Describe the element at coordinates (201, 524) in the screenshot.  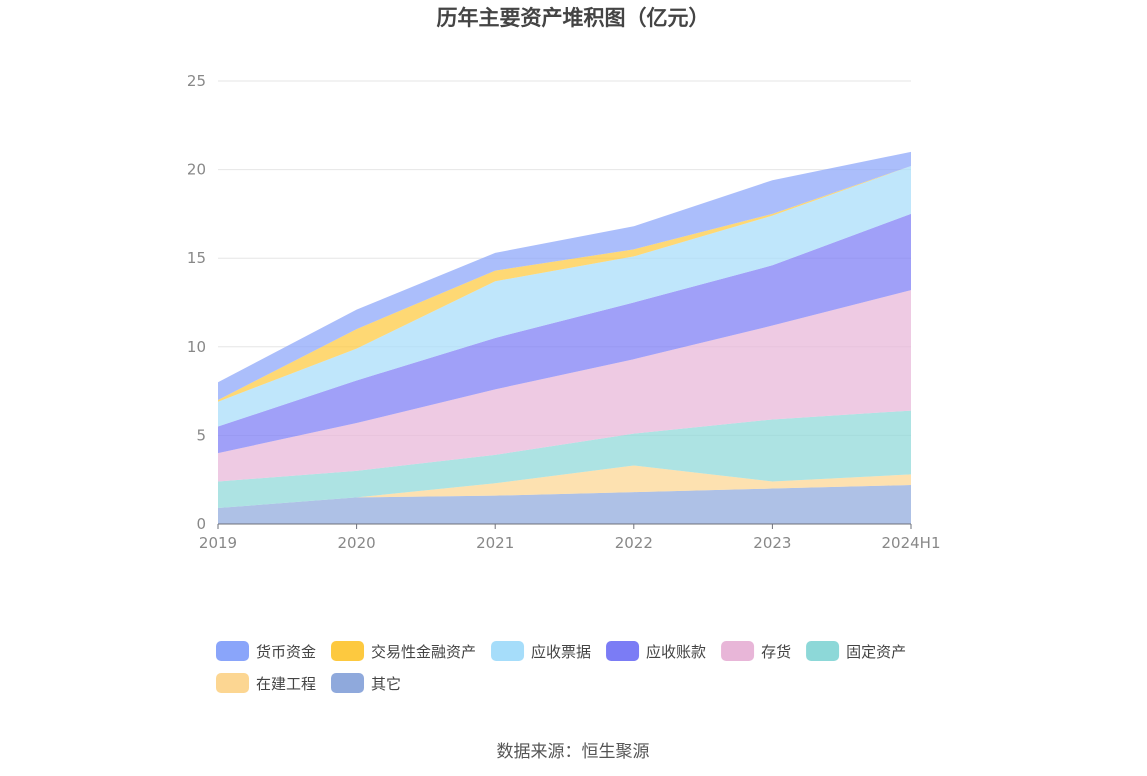
I see `y-tick-label: 0` at that location.